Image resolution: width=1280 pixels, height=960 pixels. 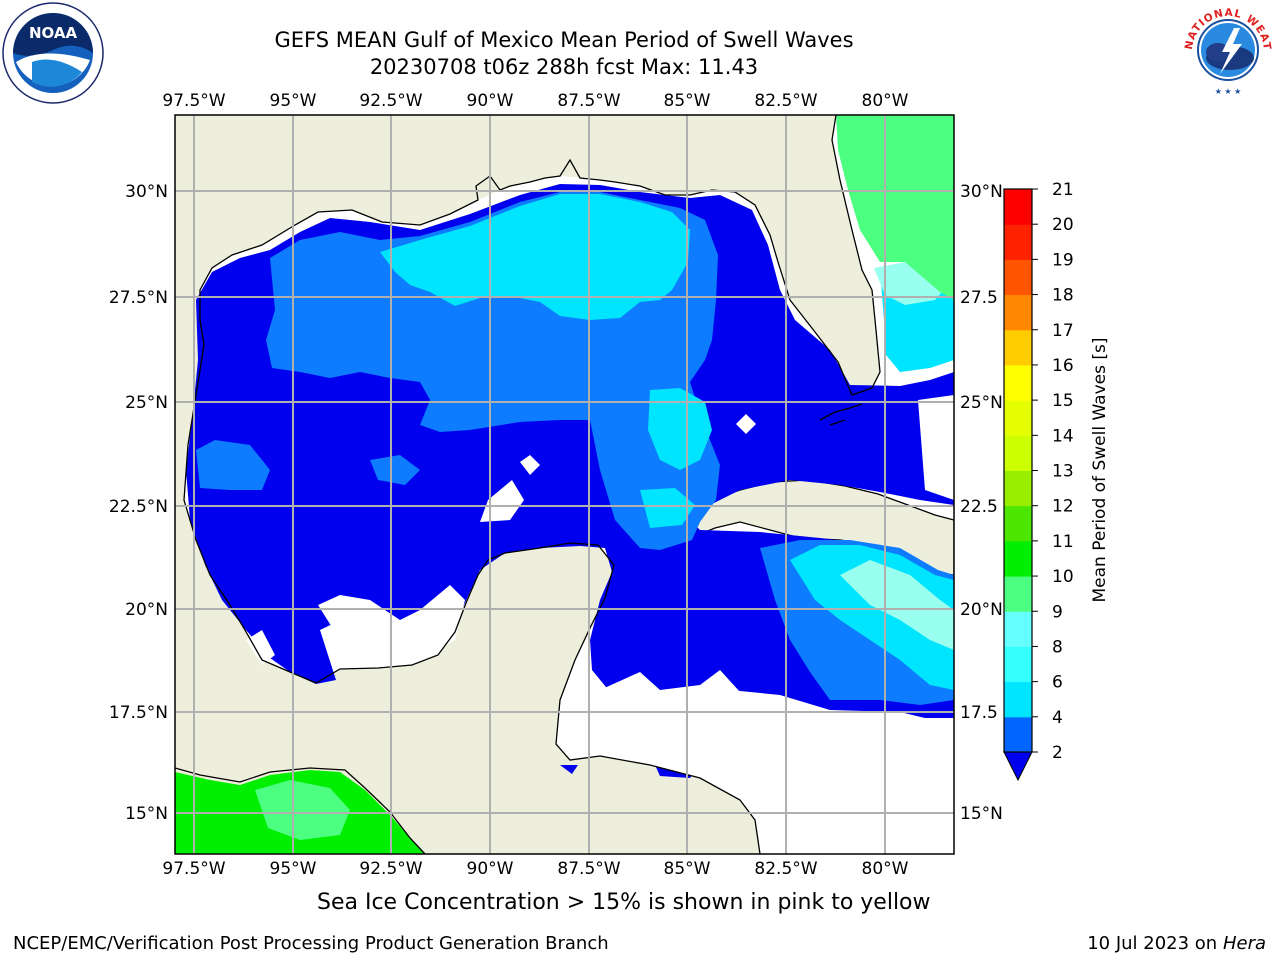 I want to click on colorbar-tick-label: 9, so click(x=1057, y=612).